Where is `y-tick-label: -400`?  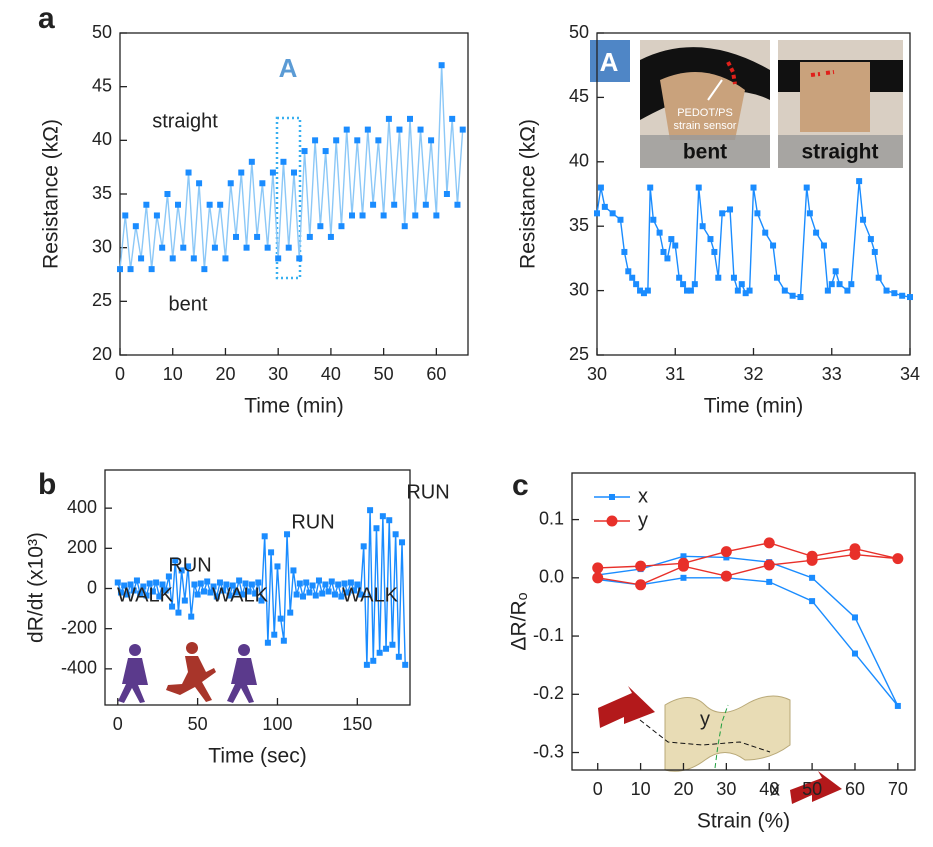 y-tick-label: -400 is located at coordinates (79, 668).